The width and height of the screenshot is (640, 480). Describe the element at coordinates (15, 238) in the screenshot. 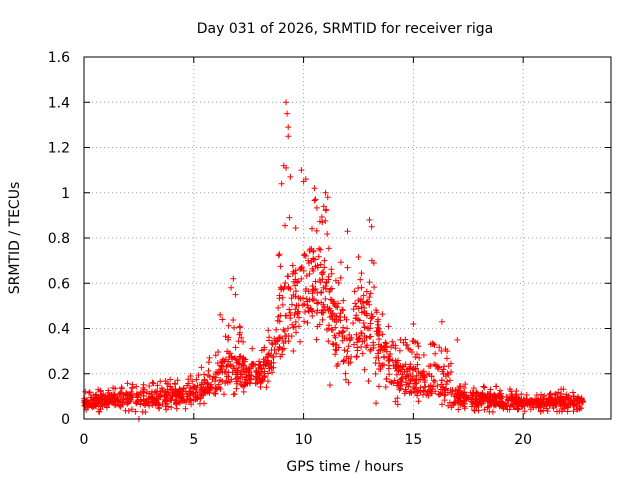

I see `y-axis-label: SRMTID / TECUs` at that location.